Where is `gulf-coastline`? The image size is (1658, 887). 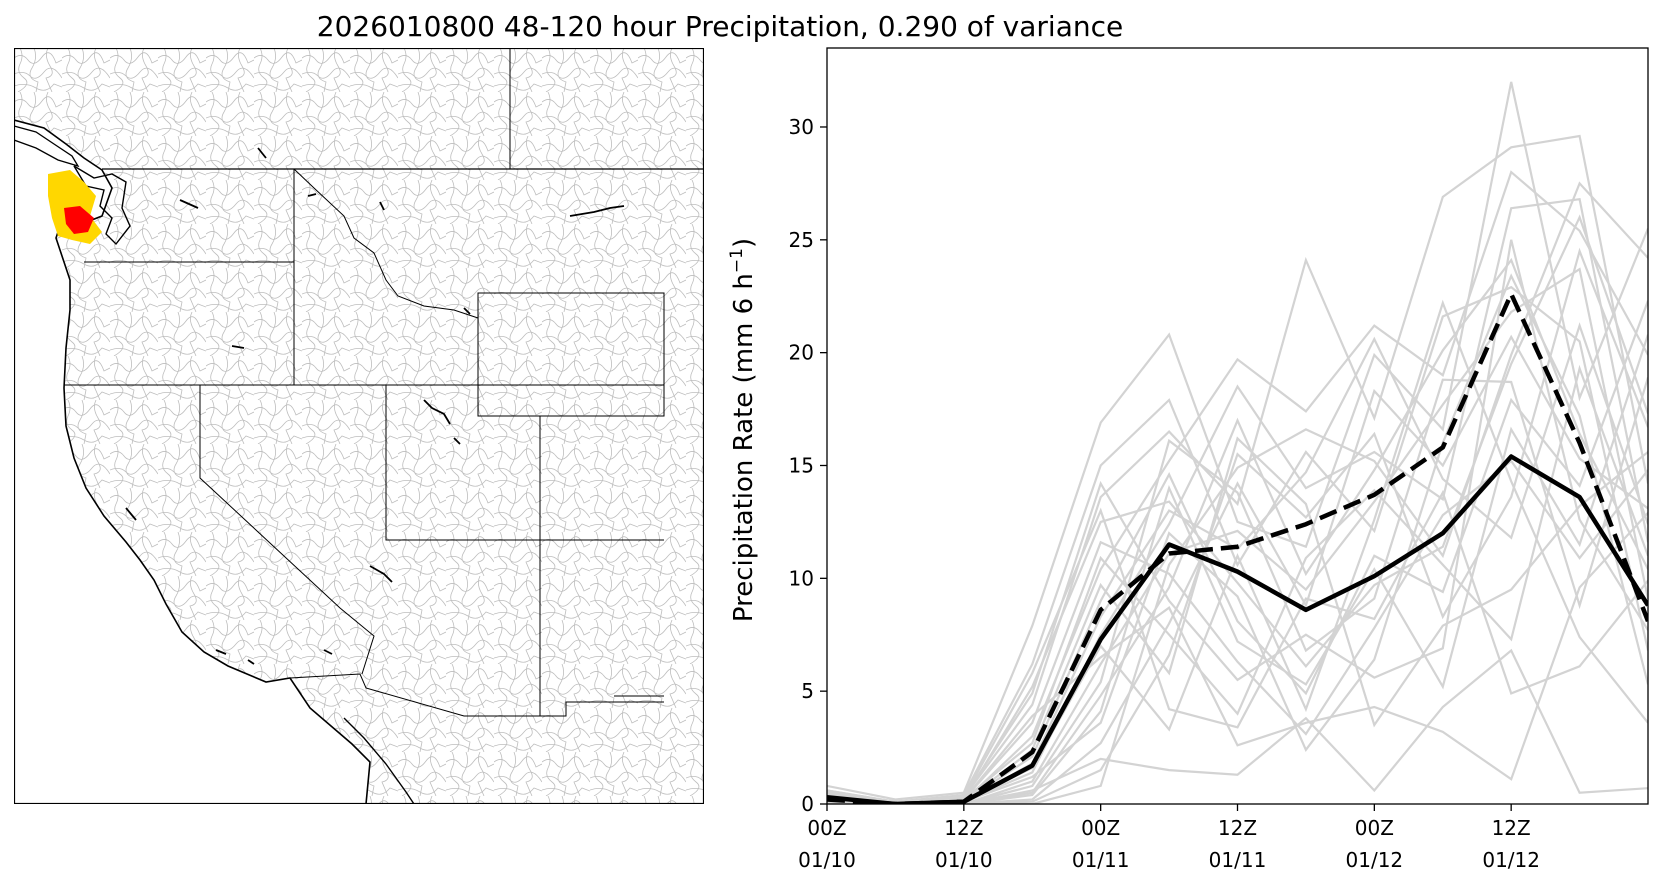
gulf-coastline is located at coordinates (379, 761).